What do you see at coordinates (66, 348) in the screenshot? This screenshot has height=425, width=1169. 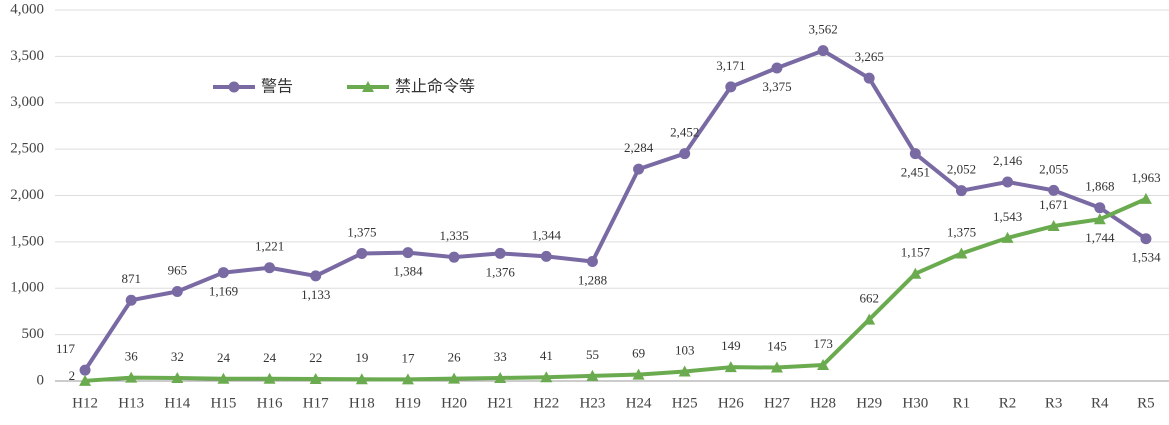 I see `data-label: 117` at bounding box center [66, 348].